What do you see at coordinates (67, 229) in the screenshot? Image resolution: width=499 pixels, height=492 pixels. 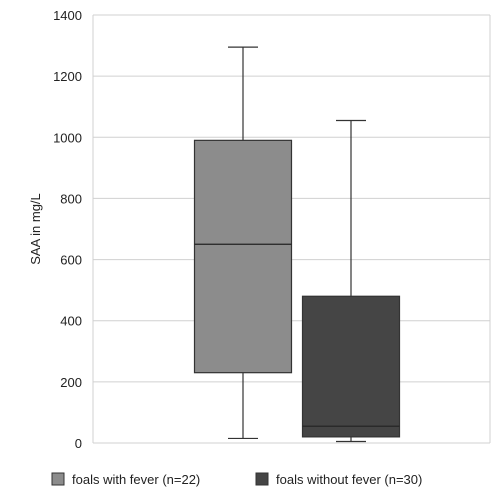 I see `y-axis-ticks: 0 200 400 600 800 1000 1200 1400` at bounding box center [67, 229].